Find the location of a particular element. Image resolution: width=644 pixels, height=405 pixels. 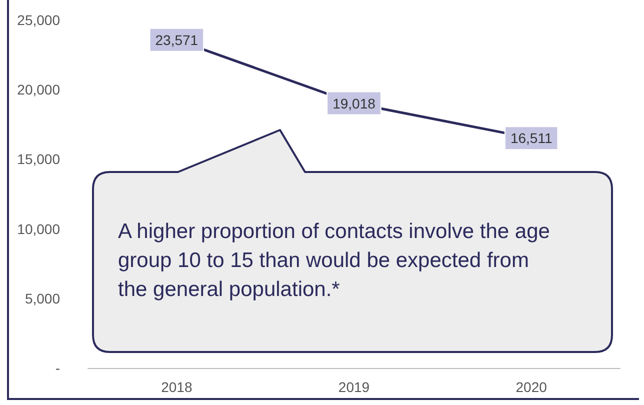

y-tick-label: - is located at coordinates (57, 368).